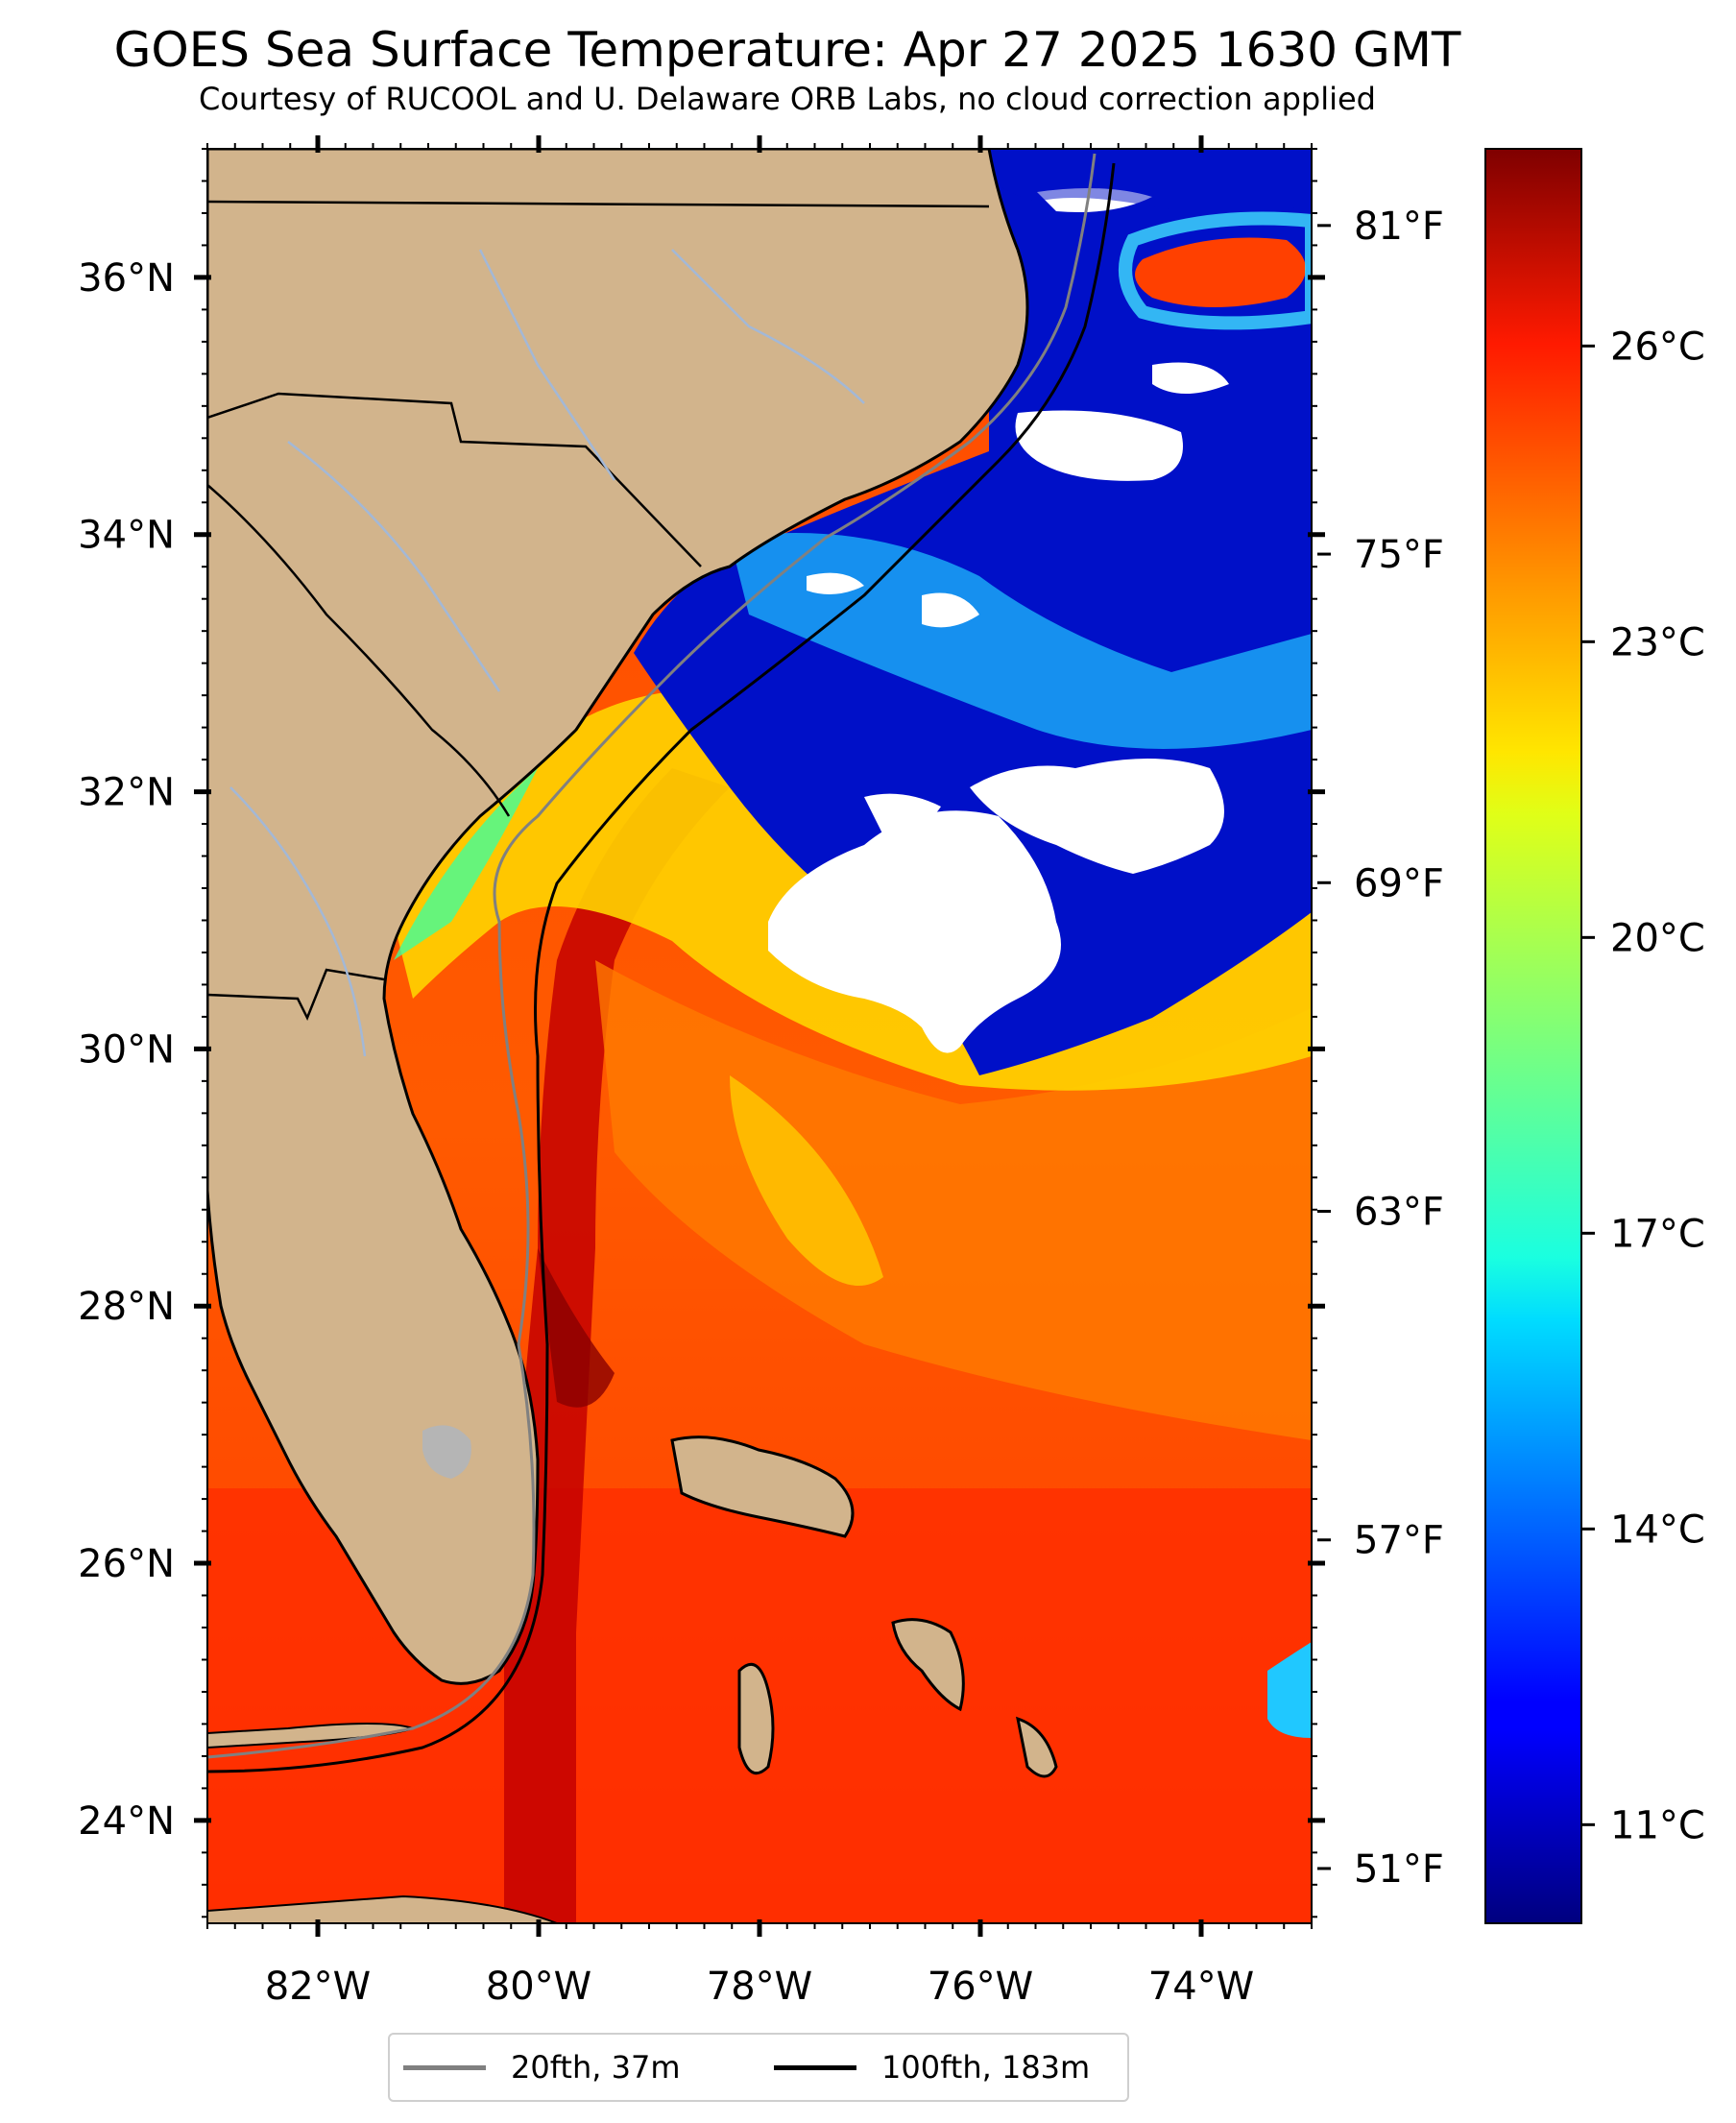 Image resolution: width=1736 pixels, height=2123 pixels. What do you see at coordinates (1201, 1987) in the screenshot?
I see `lon-tick-label: 74°W` at bounding box center [1201, 1987].